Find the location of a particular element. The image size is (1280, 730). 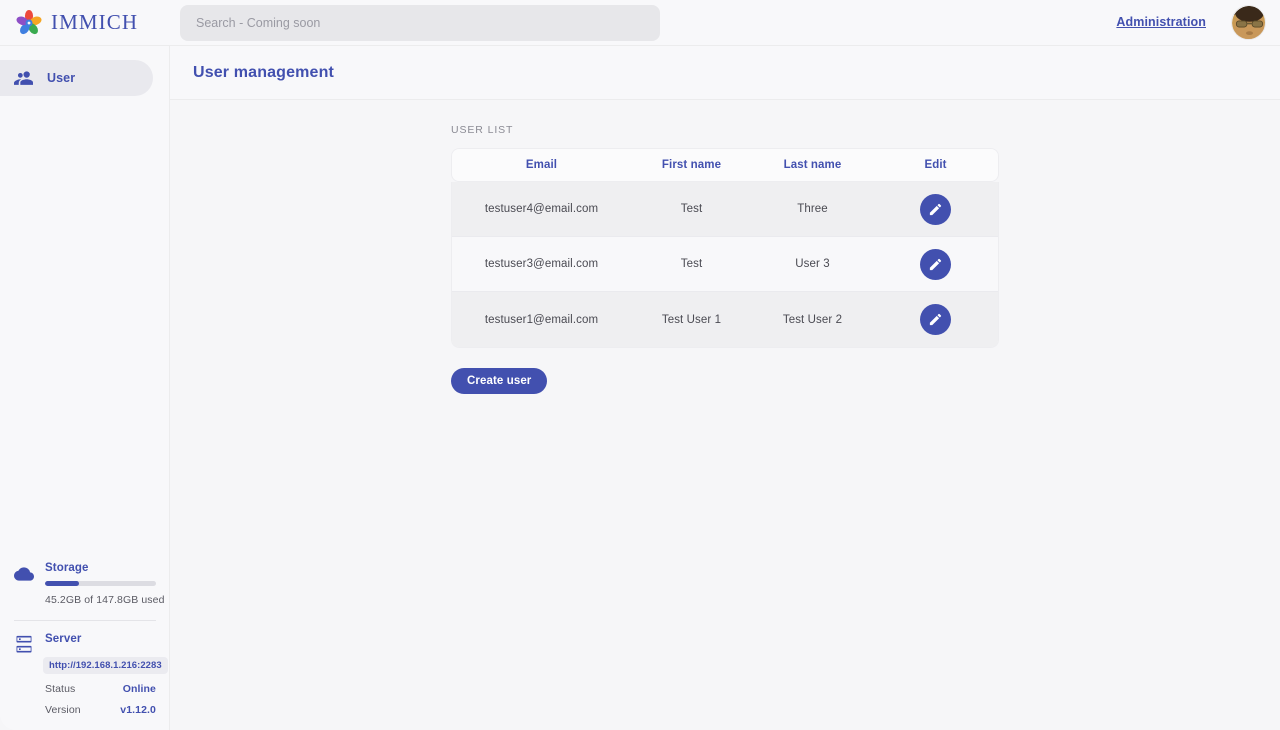

create-user-button-wrapper: Create user is located at coordinates (725, 381).